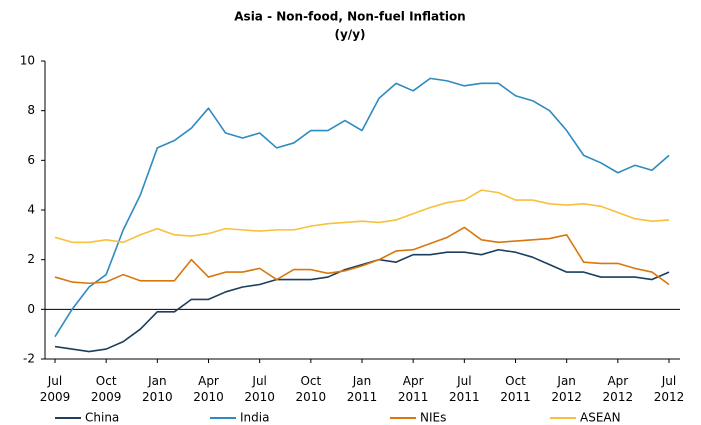 The height and width of the screenshot is (425, 701). What do you see at coordinates (208, 389) in the screenshot?
I see `x-tick-label: Apr 2010` at bounding box center [208, 389].